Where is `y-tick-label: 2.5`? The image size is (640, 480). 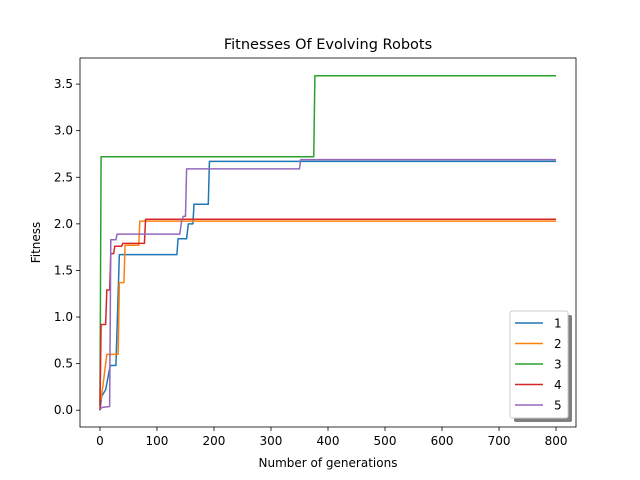
y-tick-label: 2.5 is located at coordinates (63, 177).